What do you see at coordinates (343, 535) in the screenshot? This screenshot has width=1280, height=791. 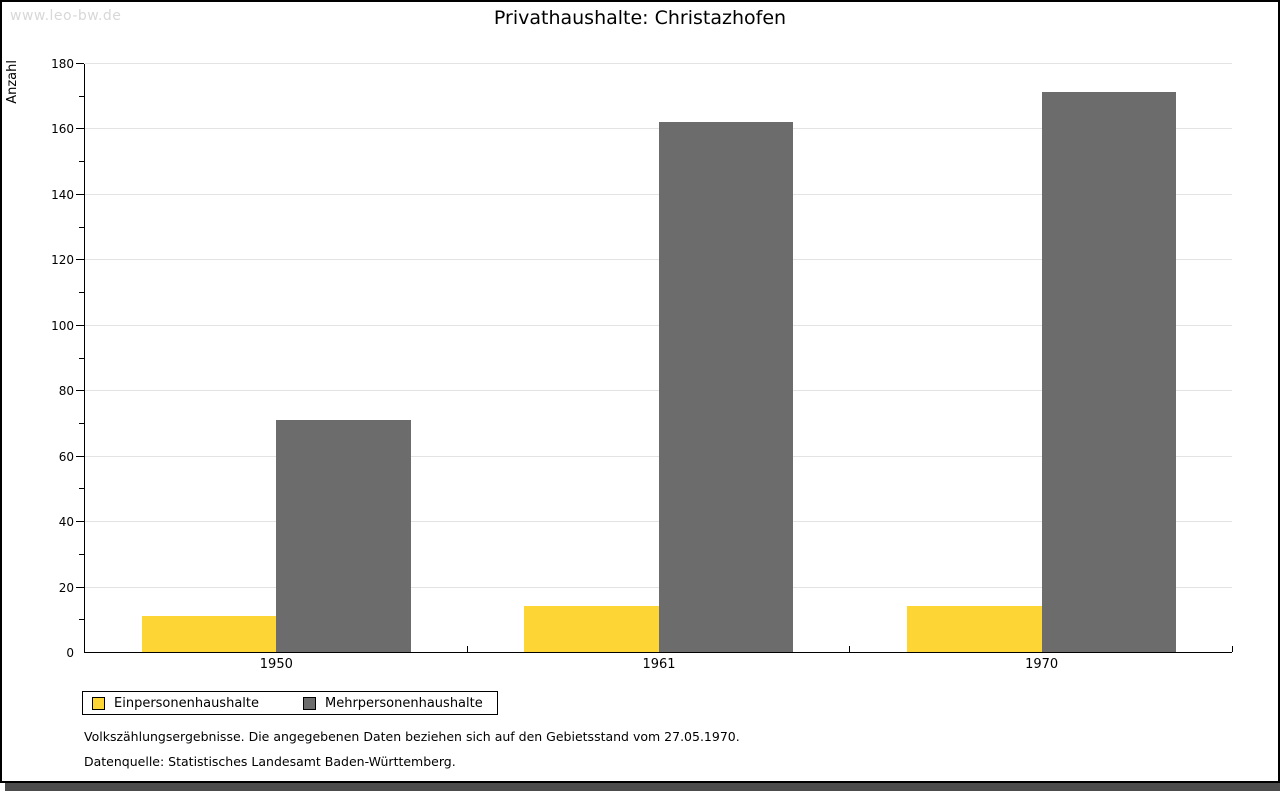 I see `bar-mehrpersonenhaushalte-1950` at bounding box center [343, 535].